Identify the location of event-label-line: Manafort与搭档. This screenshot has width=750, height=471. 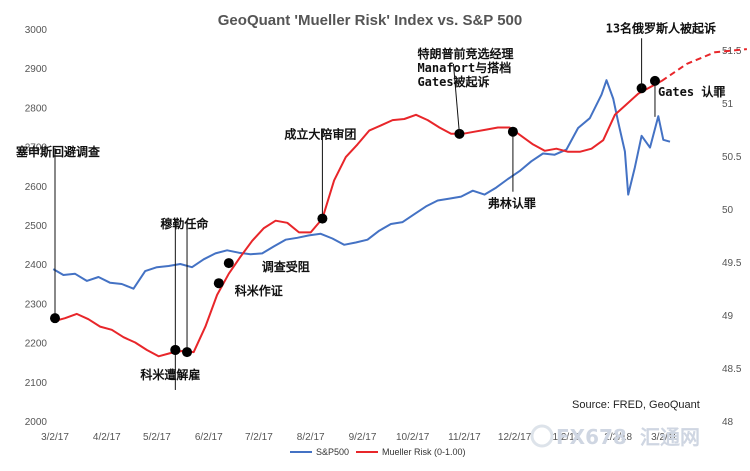
(464, 67).